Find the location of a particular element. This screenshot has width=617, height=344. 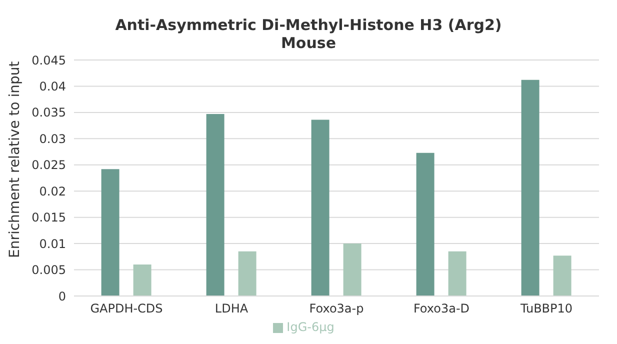

y-tick-label: 0.01 is located at coordinates (52, 243).